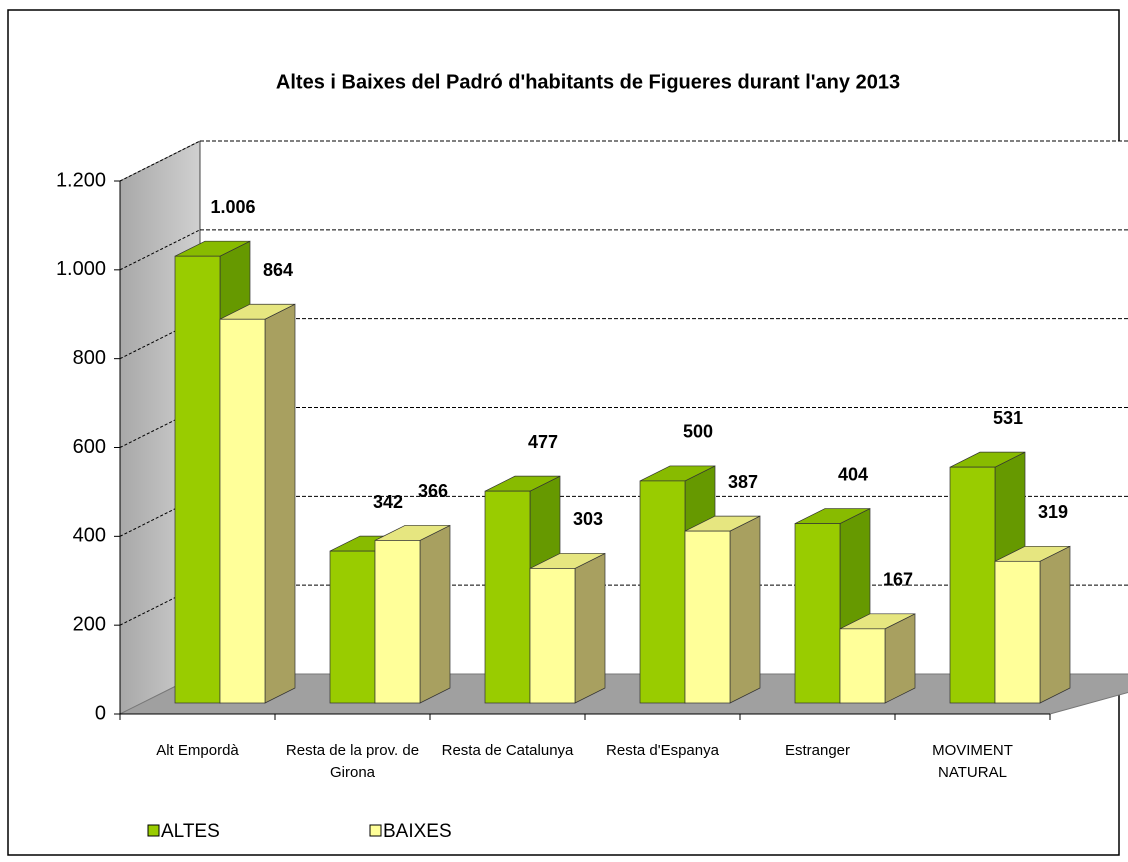 The image size is (1128, 862). Describe the element at coordinates (972, 761) in the screenshot. I see `x-tick-label: MOVIMENT NATURAL` at that location.